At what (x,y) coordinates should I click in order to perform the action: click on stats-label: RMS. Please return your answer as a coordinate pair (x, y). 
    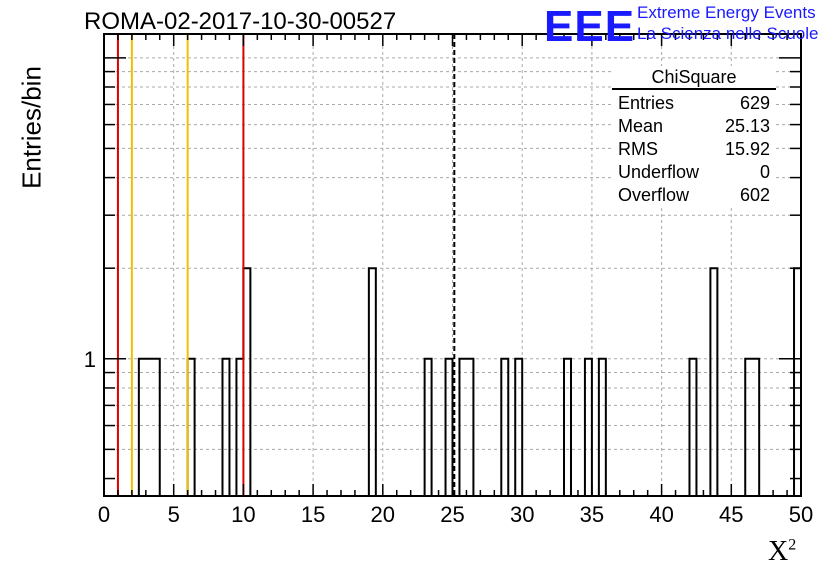
    Looking at the image, I should click on (638, 149).